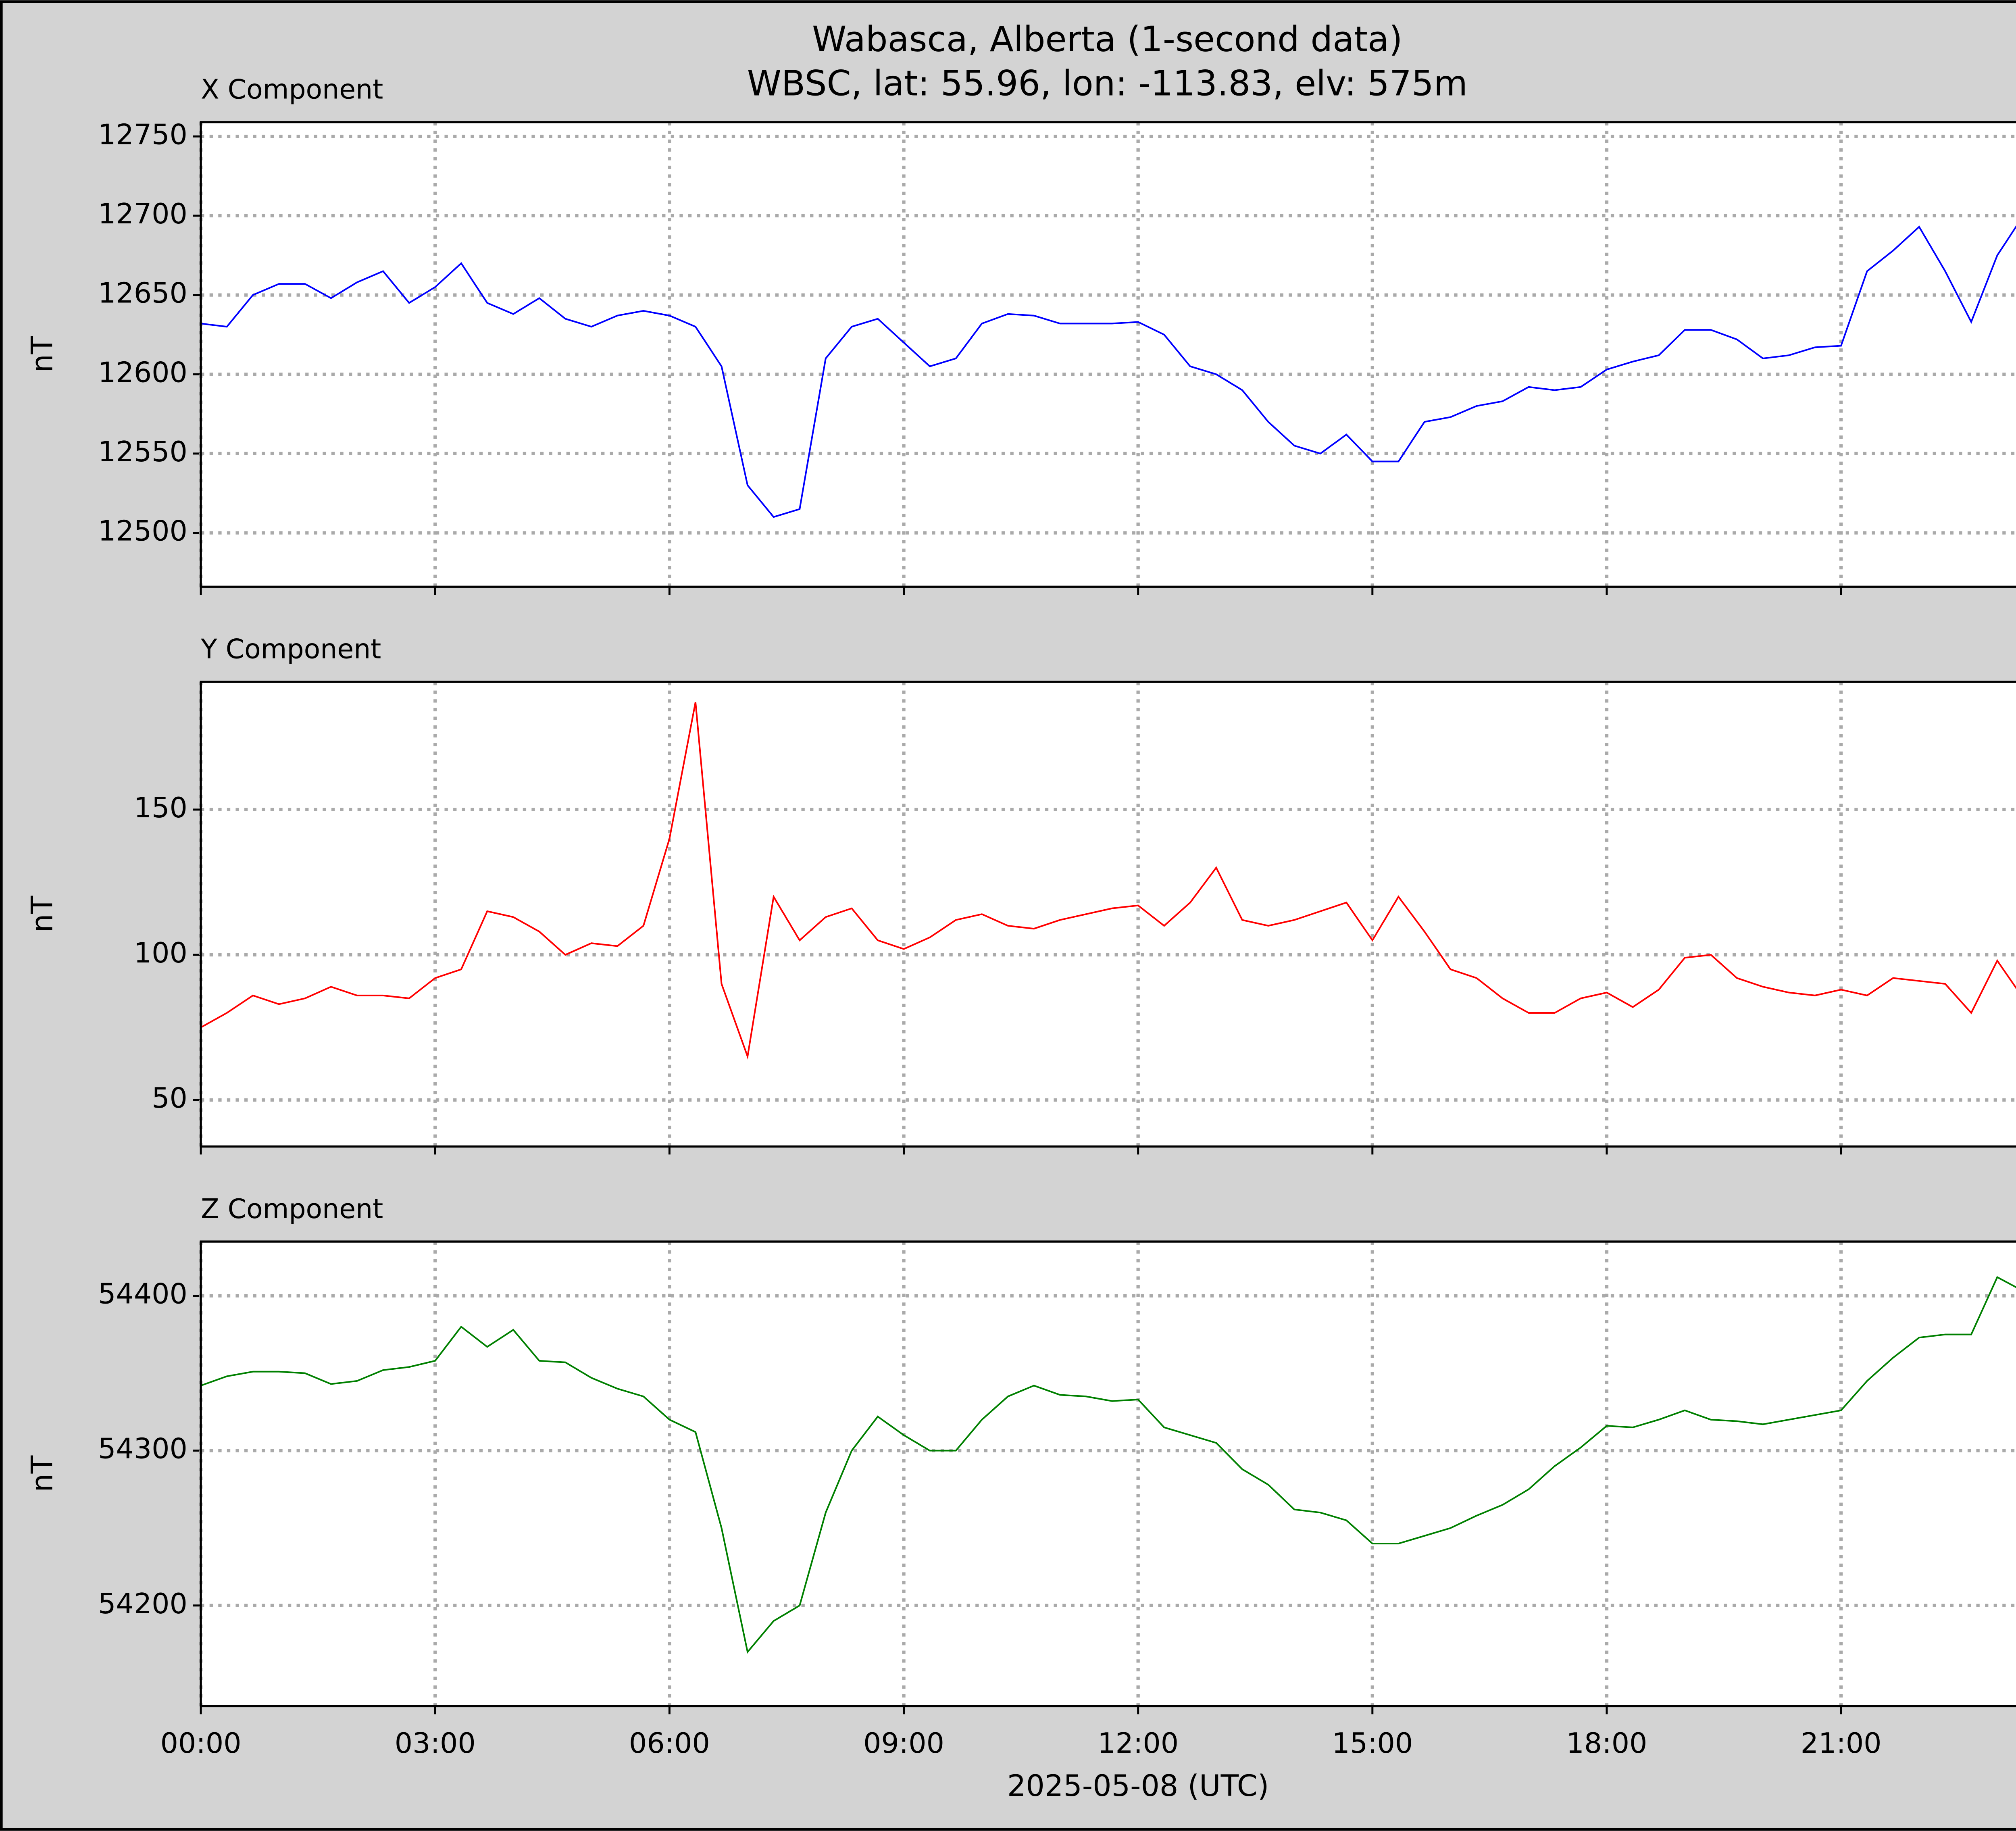  Describe the element at coordinates (1372, 1743) in the screenshot. I see `x-tick-label: 15:00` at that location.